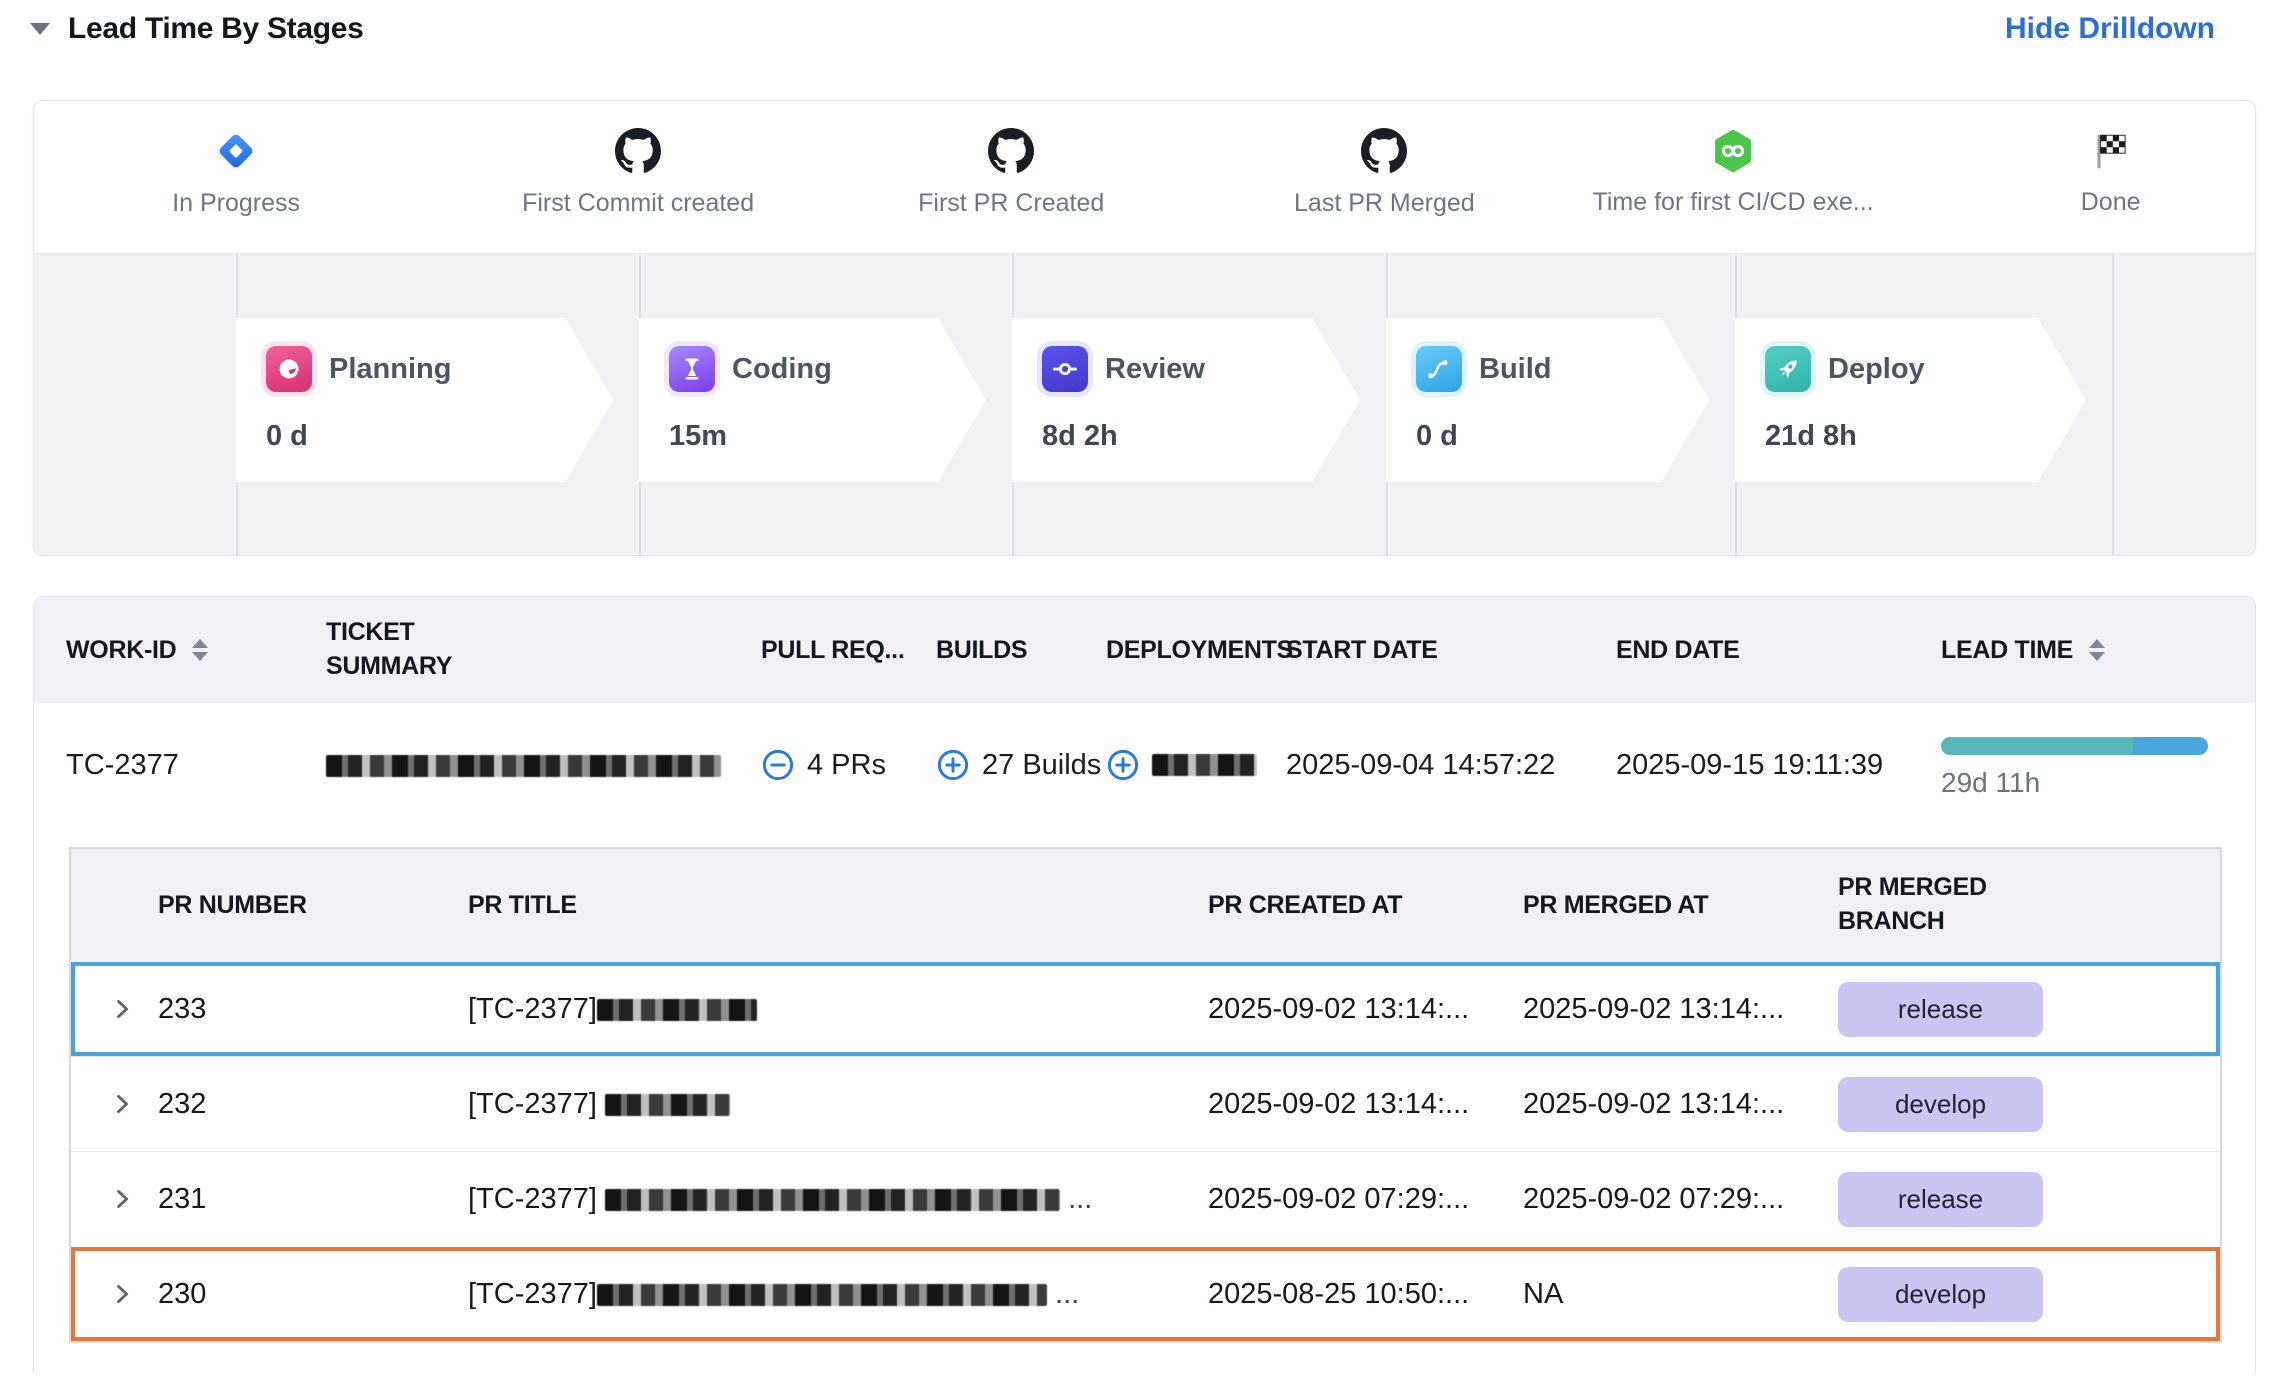 The width and height of the screenshot is (2291, 1376). What do you see at coordinates (1439, 369) in the screenshot?
I see `pipeline-curve-icon` at bounding box center [1439, 369].